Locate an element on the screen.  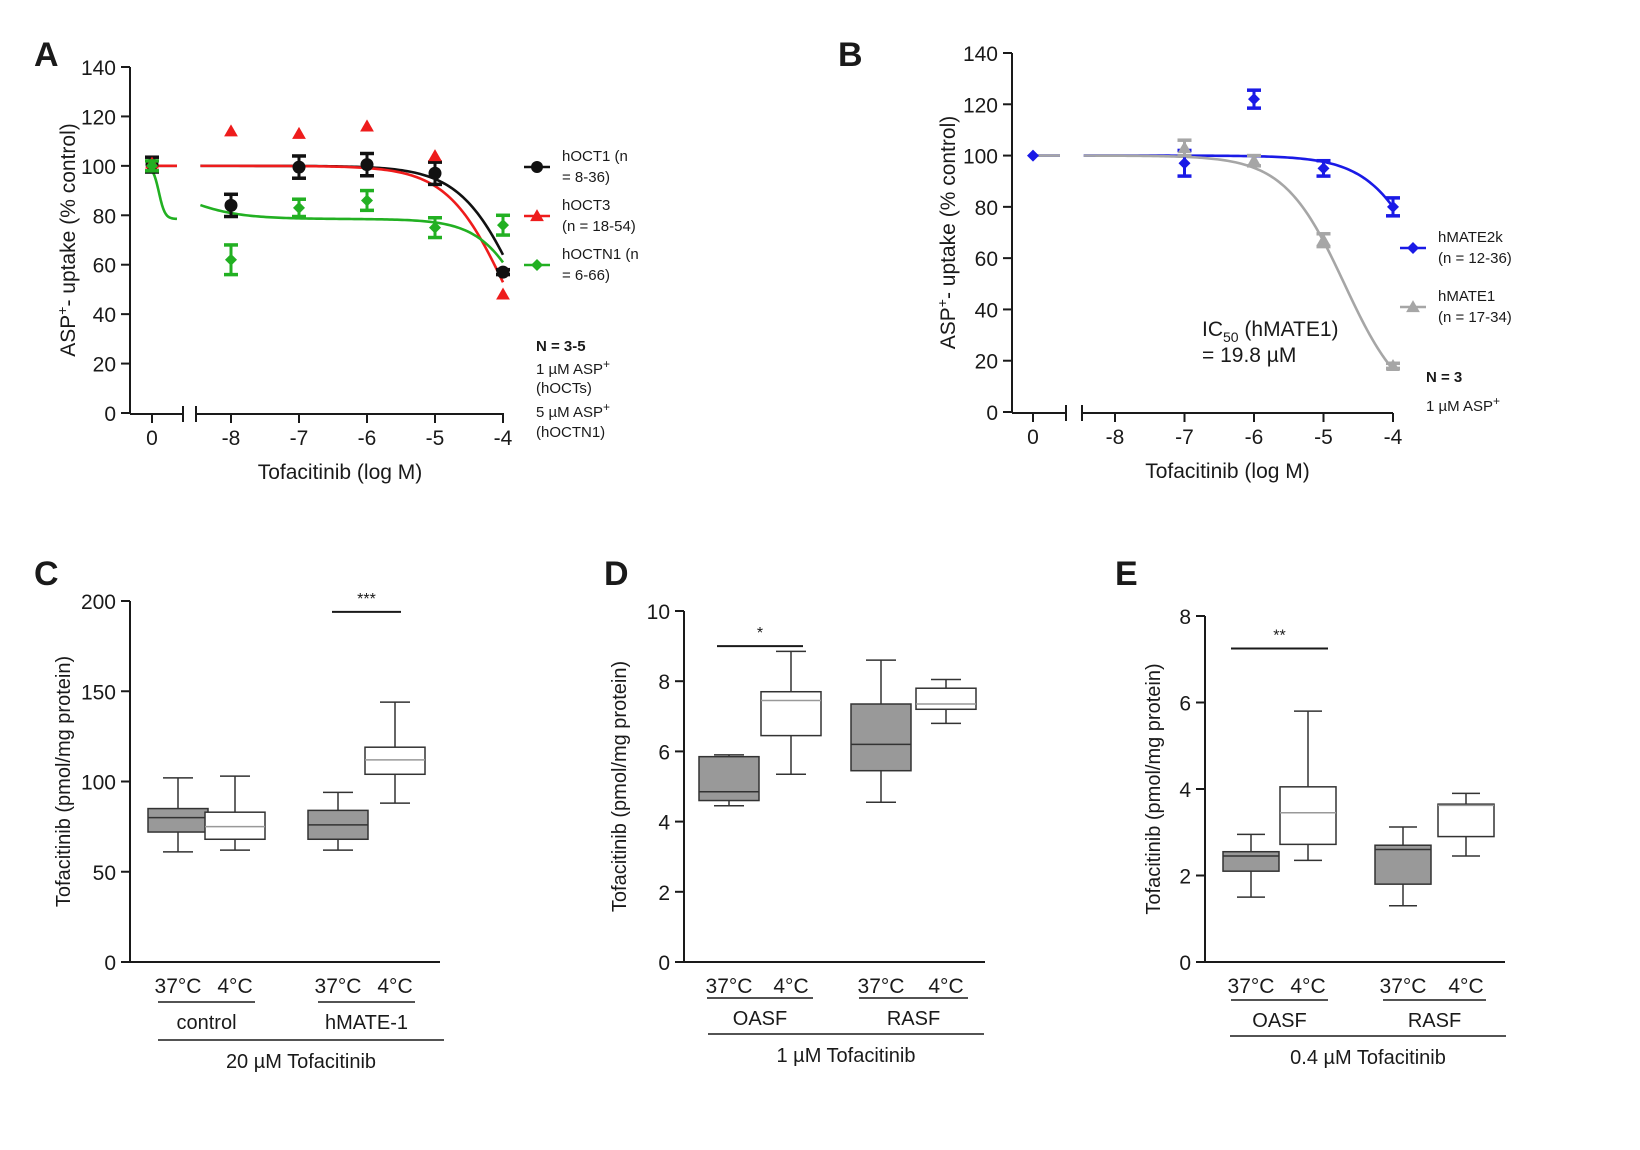
fit-curve-hMATE1 is located at coordinates (1239, 262).